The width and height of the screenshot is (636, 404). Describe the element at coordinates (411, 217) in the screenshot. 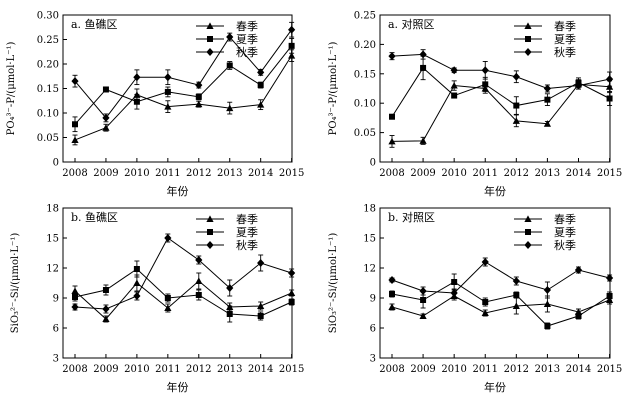

I see `panel-title: b. 对照区` at that location.